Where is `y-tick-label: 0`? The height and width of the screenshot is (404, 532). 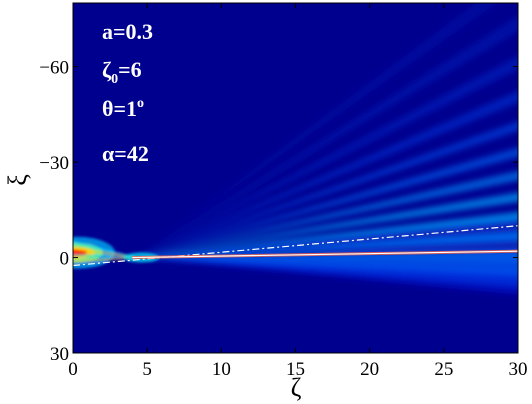
y-tick-label: 0 is located at coordinates (65, 259).